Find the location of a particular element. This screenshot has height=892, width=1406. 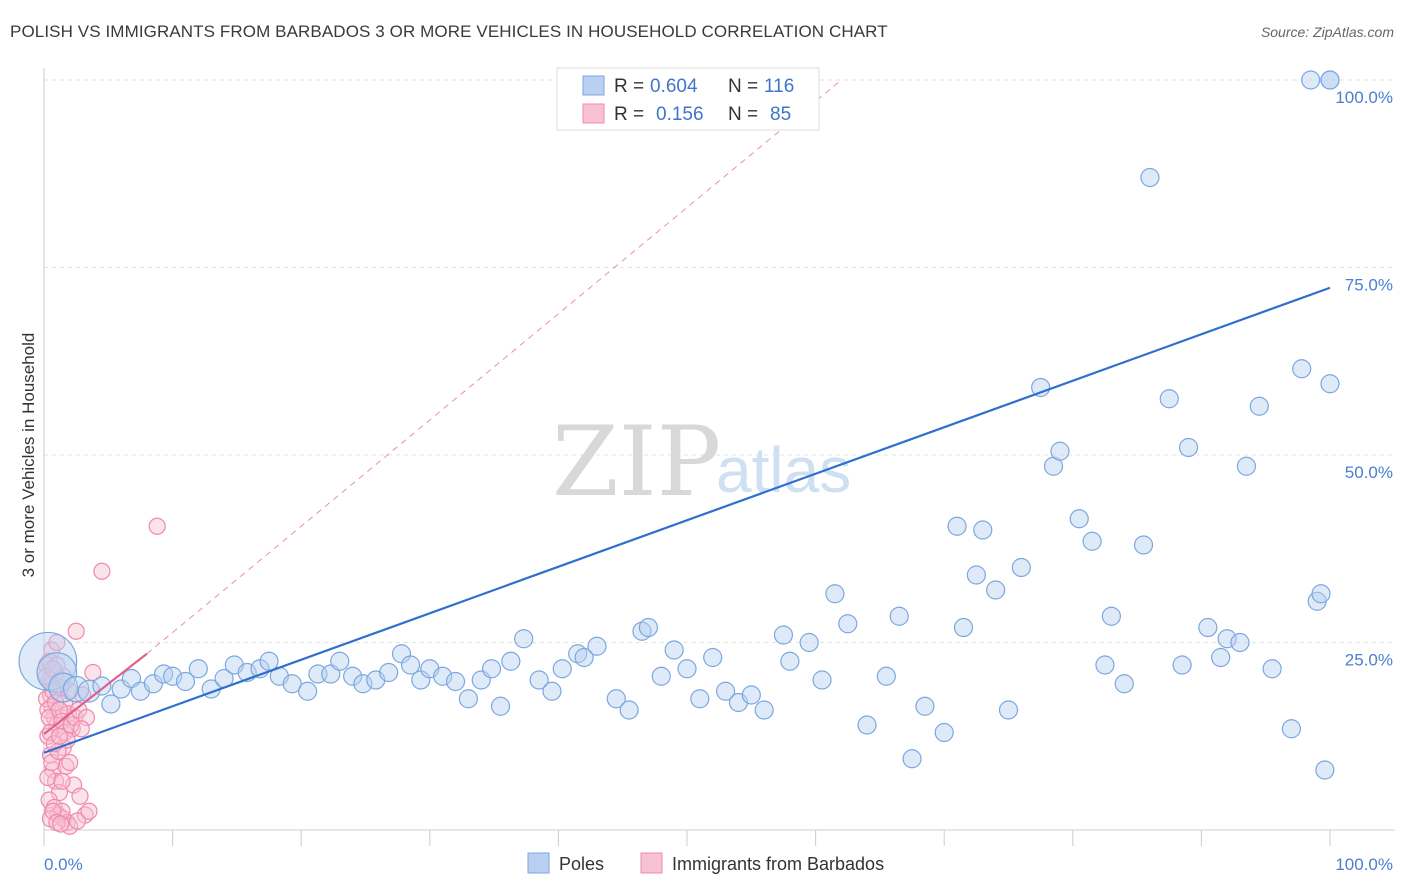

stats-legend: R = 0.604 N = 116 R = 0.156 N = 85 is located at coordinates (688, 99).